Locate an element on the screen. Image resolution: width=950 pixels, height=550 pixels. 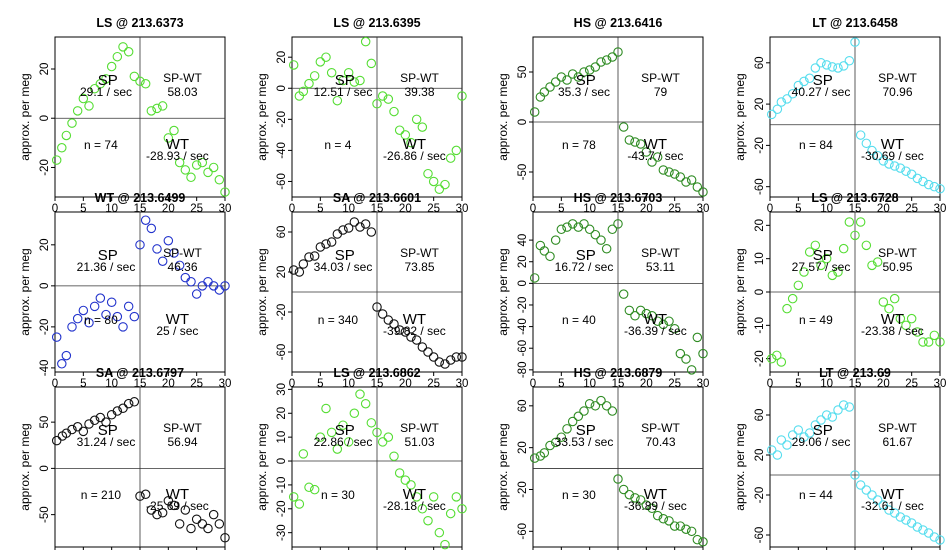
n-label: n = 84 is located at coordinates (816, 145).